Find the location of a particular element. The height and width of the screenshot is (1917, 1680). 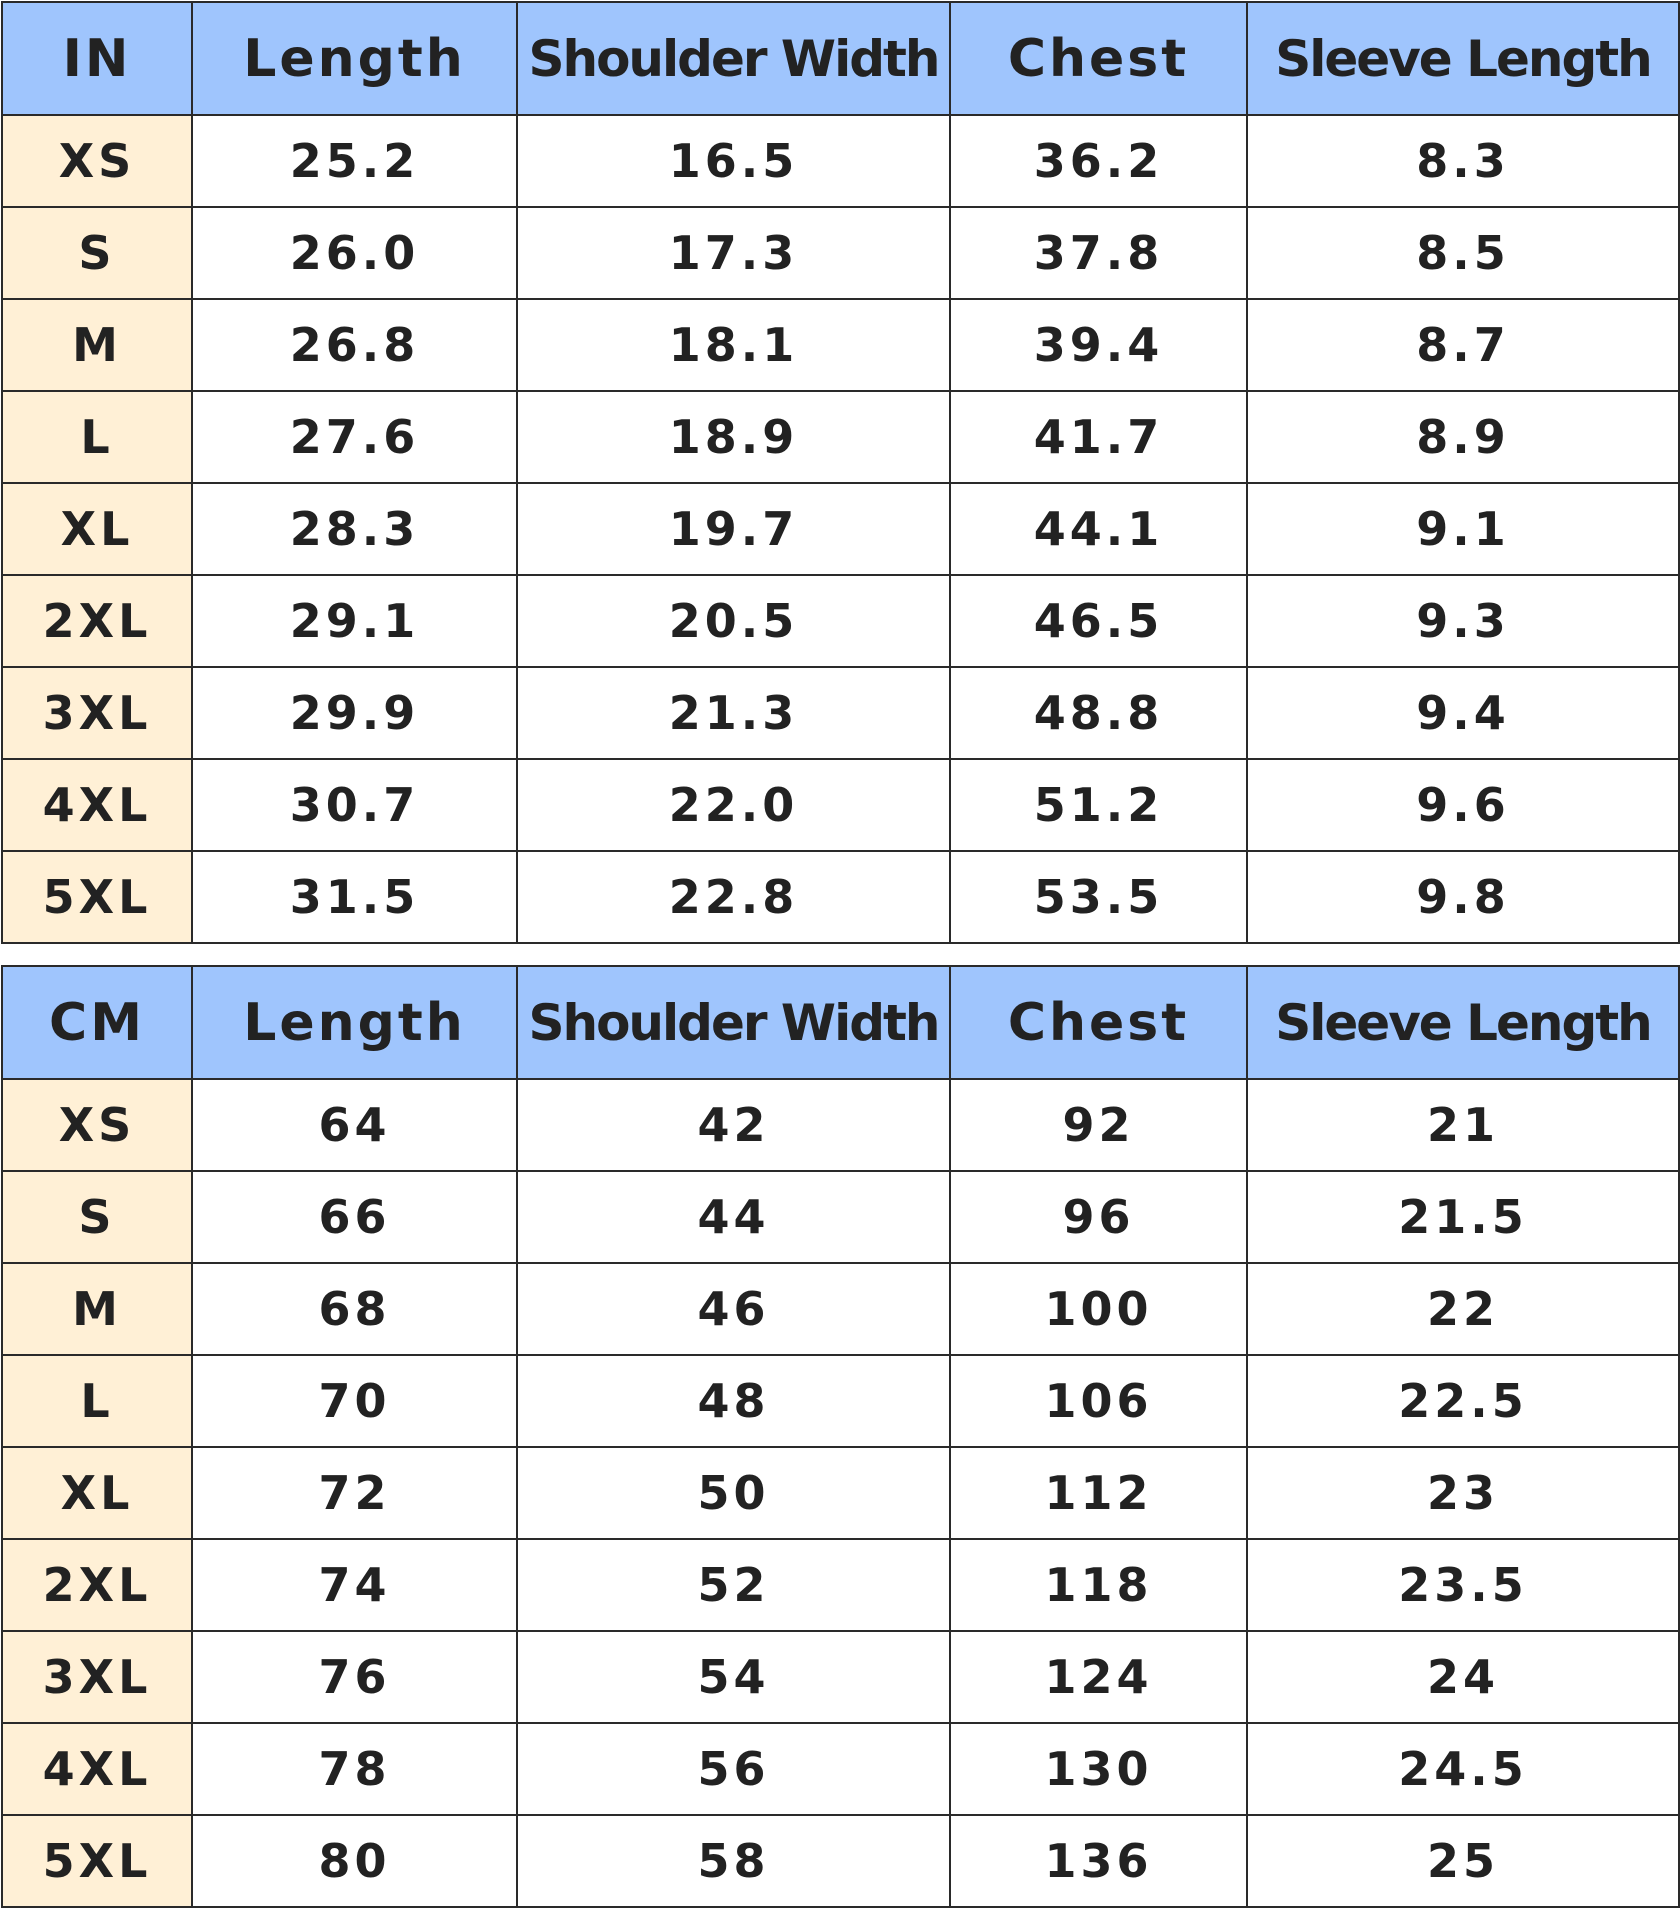

measure-cell: 64 is located at coordinates (354, 1125).